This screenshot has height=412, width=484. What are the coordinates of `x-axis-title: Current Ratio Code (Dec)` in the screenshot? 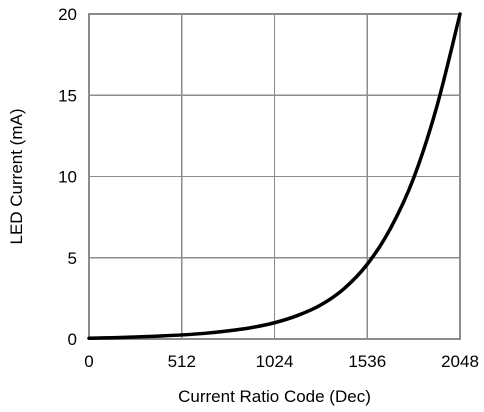 It's located at (274, 396).